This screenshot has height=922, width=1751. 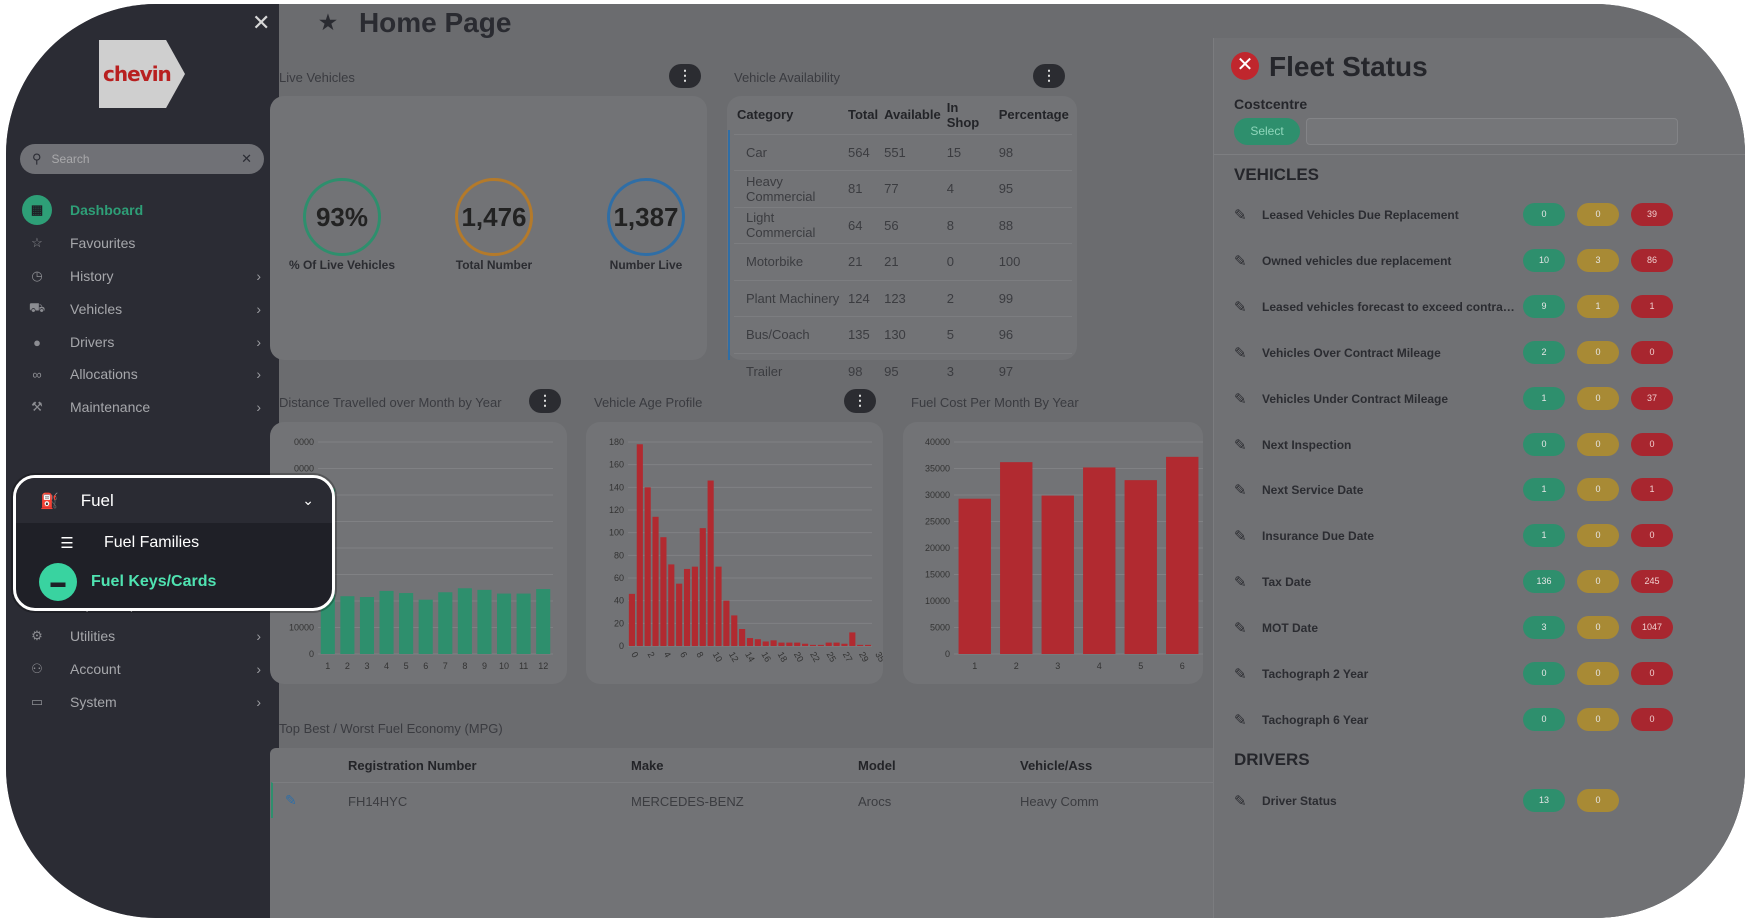 What do you see at coordinates (1652, 260) in the screenshot?
I see `status-badge-red: 86` at bounding box center [1652, 260].